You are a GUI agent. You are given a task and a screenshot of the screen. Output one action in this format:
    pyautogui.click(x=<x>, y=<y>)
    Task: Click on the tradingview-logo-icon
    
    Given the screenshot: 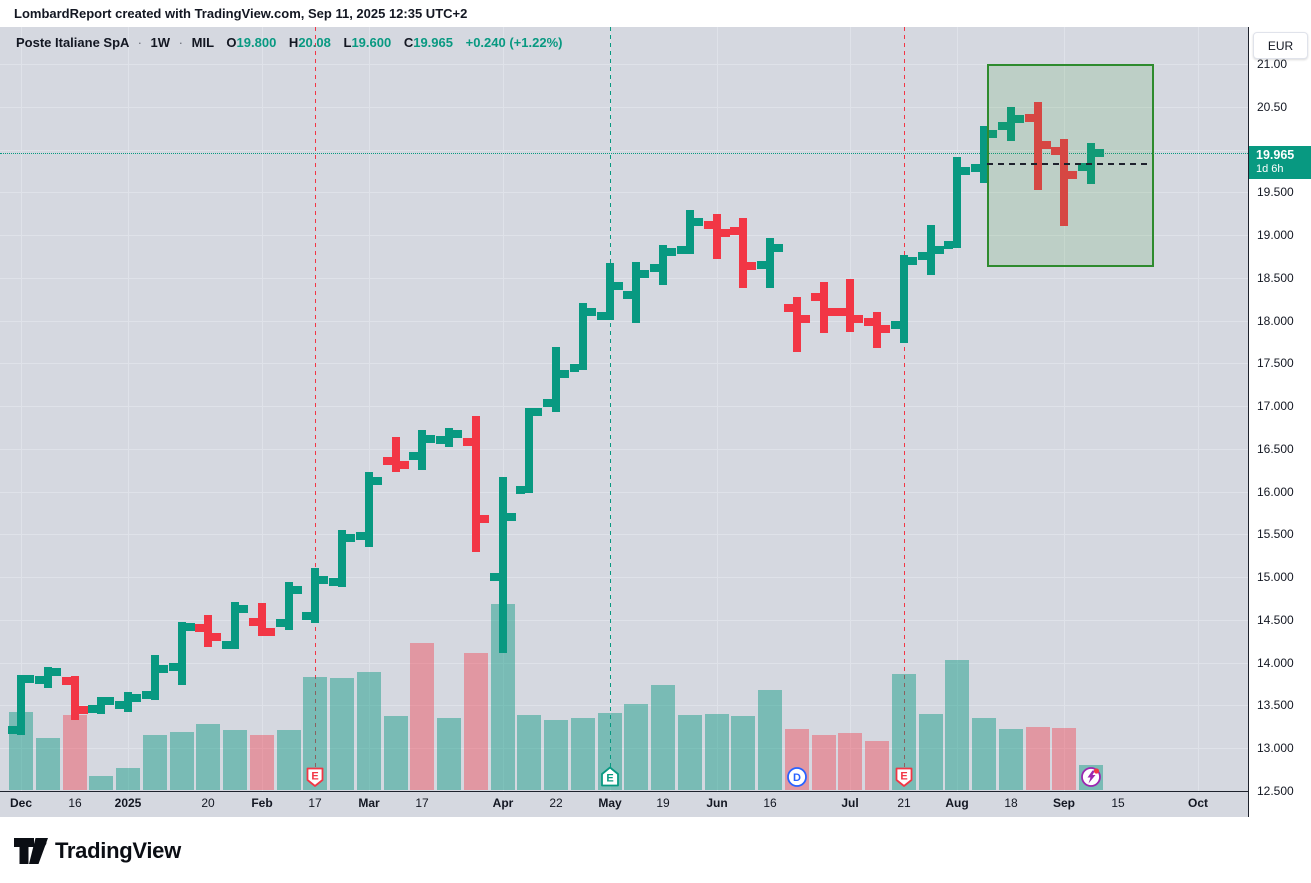 What is the action you would take?
    pyautogui.click(x=31, y=851)
    